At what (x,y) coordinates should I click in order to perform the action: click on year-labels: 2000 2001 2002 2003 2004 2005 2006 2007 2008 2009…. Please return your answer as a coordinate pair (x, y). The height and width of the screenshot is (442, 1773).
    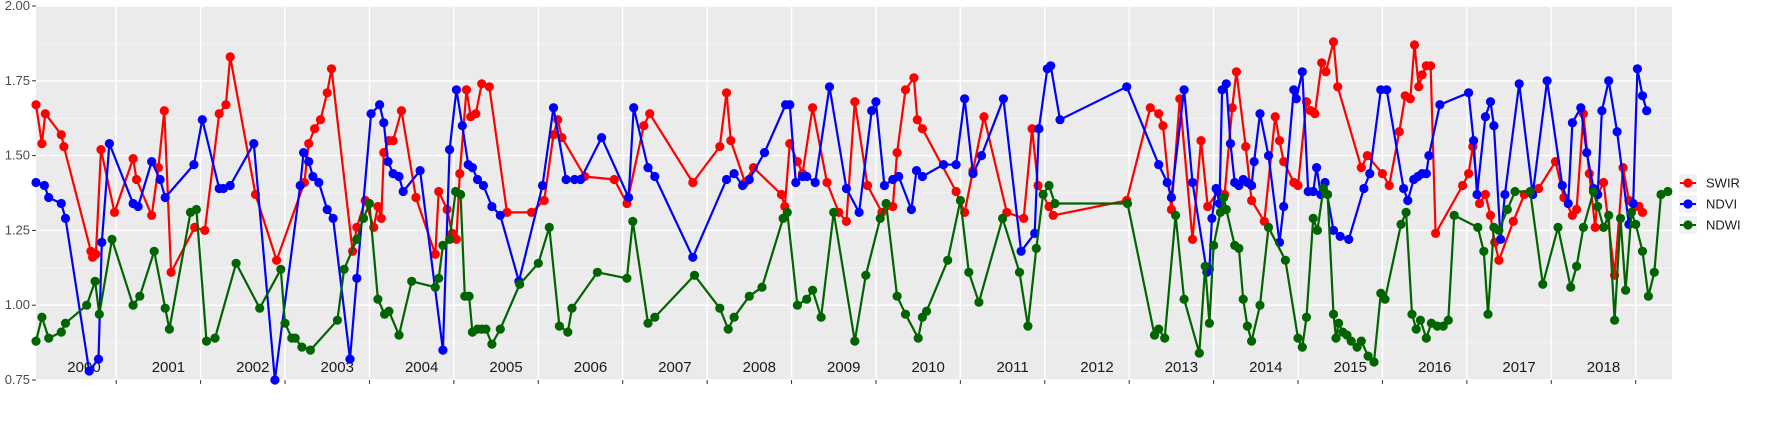
    Looking at the image, I should click on (843, 367).